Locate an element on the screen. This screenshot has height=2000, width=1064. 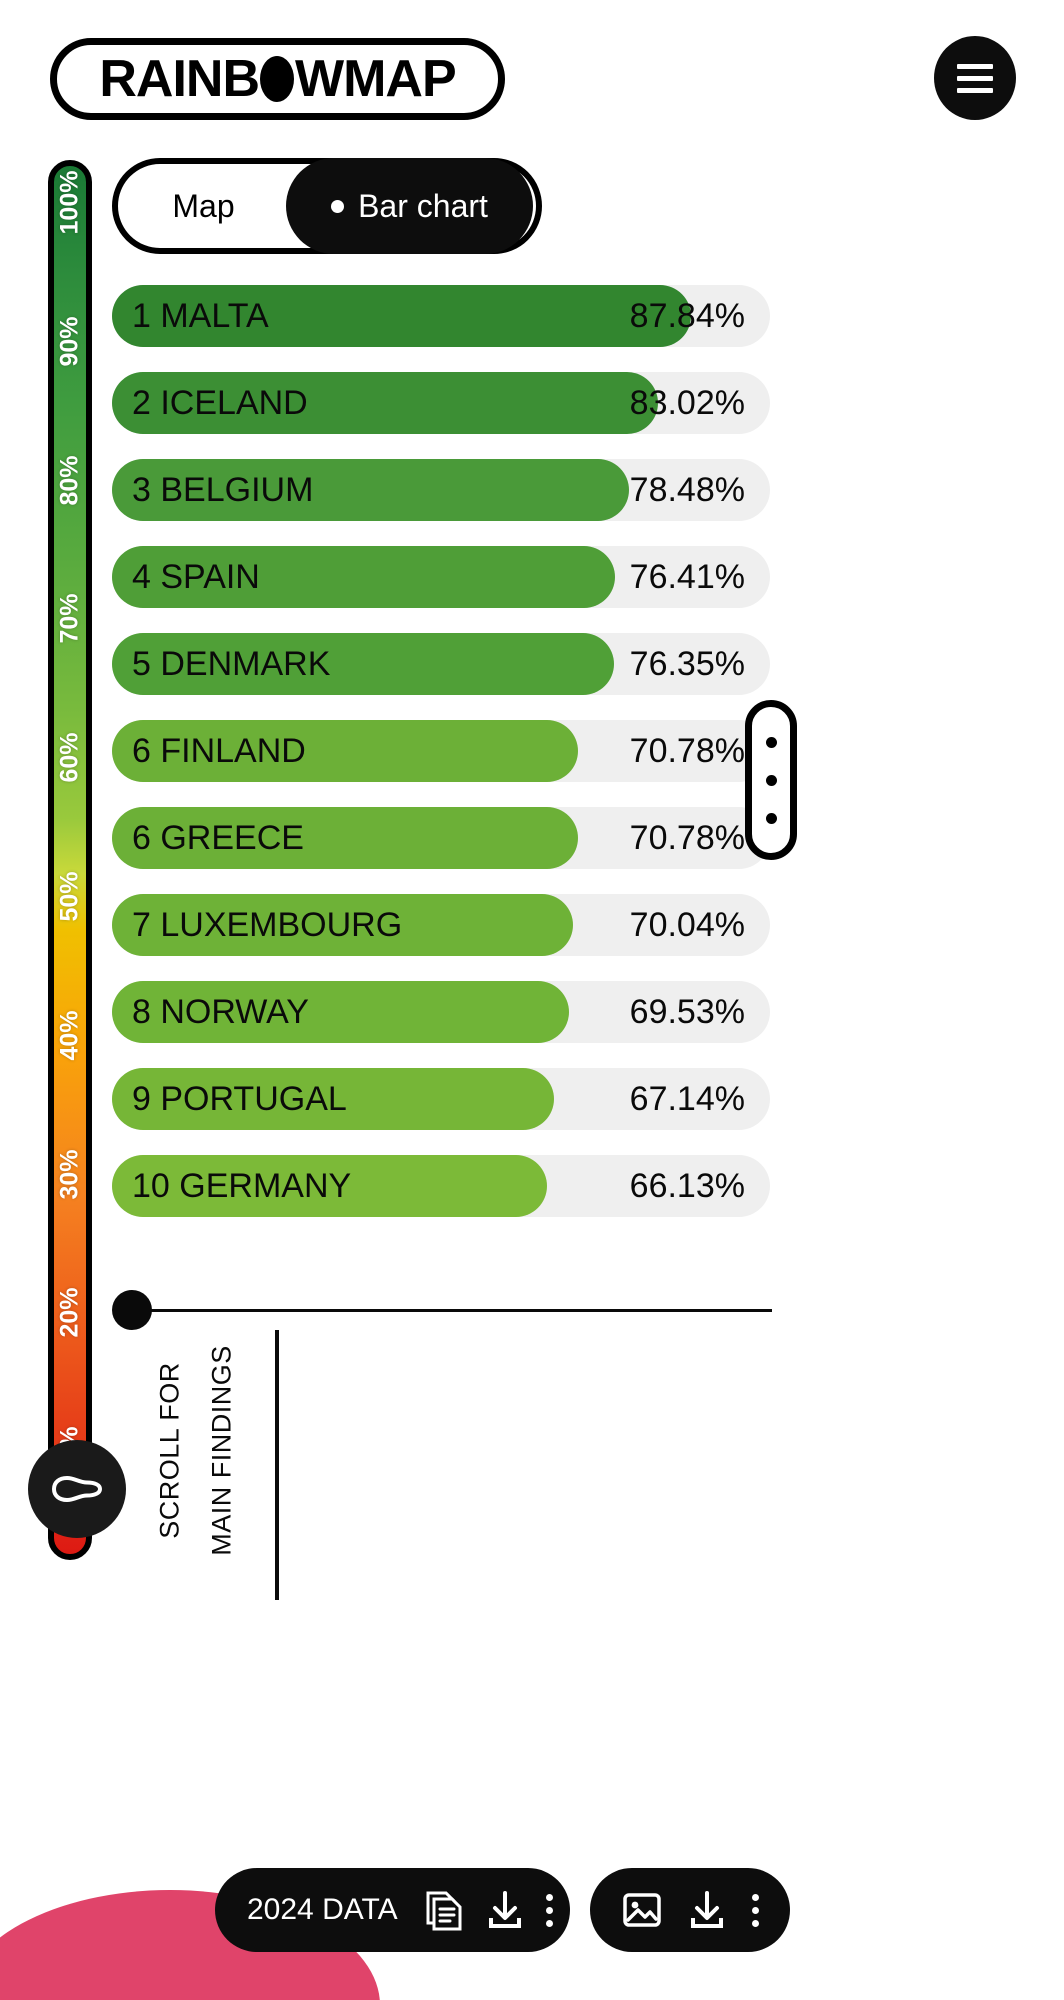
bar-chart-row: 5 DENMARK 76.35% is located at coordinates (441, 664).